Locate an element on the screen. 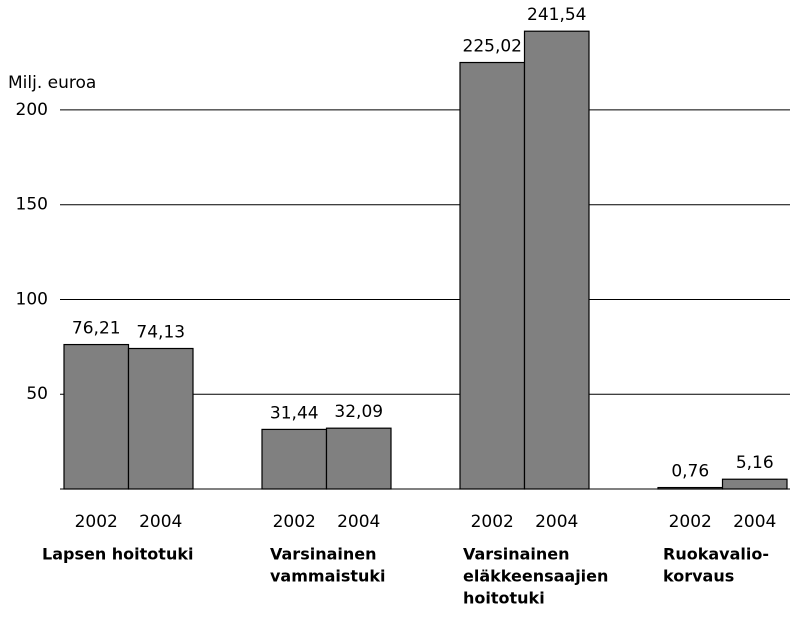 The image size is (794, 617). y-tick-label: 150 is located at coordinates (32, 205).